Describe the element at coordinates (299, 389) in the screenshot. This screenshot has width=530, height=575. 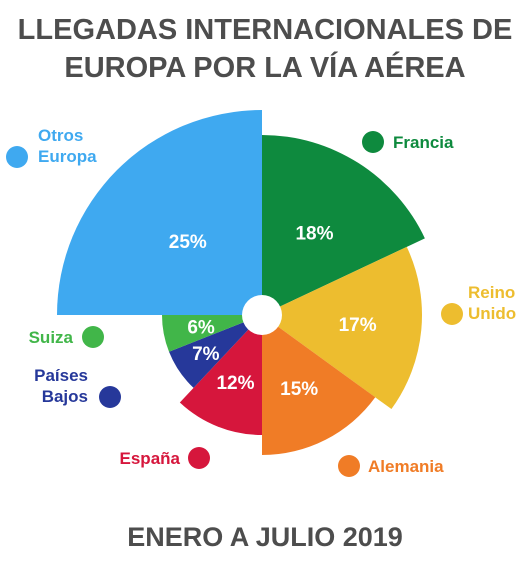
I see `slice-value-alemania: 15%` at that location.